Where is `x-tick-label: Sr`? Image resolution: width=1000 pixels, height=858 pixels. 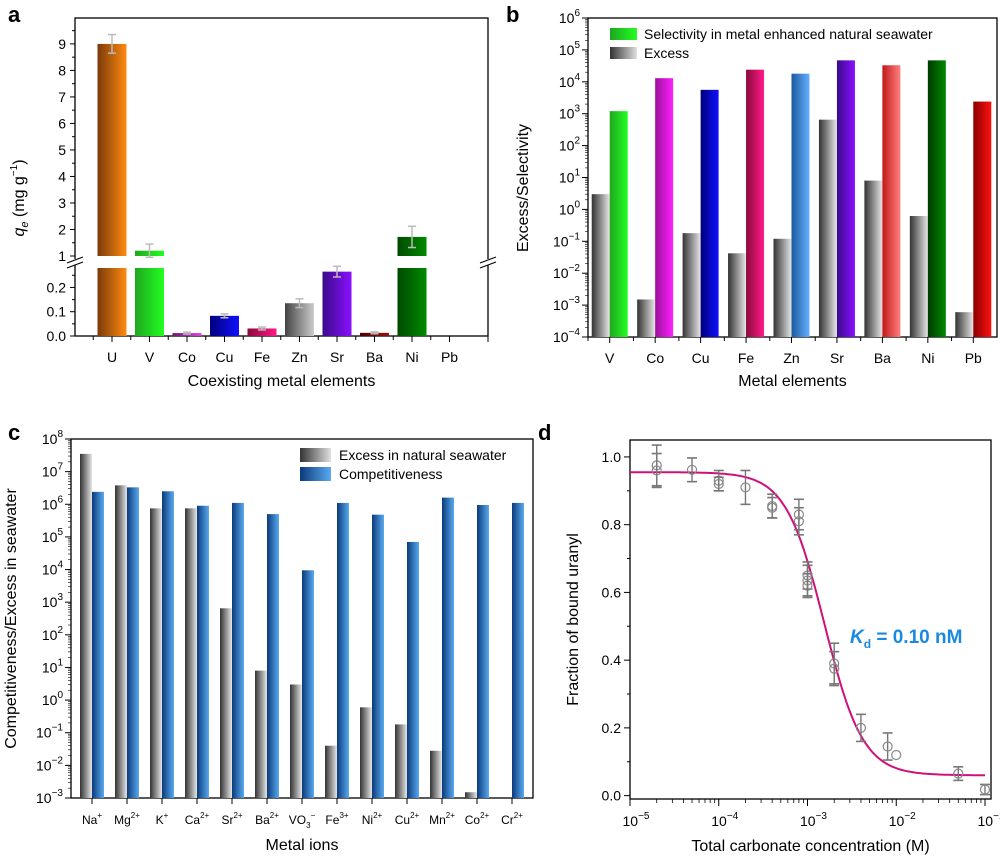
x-tick-label: Sr is located at coordinates (337, 357).